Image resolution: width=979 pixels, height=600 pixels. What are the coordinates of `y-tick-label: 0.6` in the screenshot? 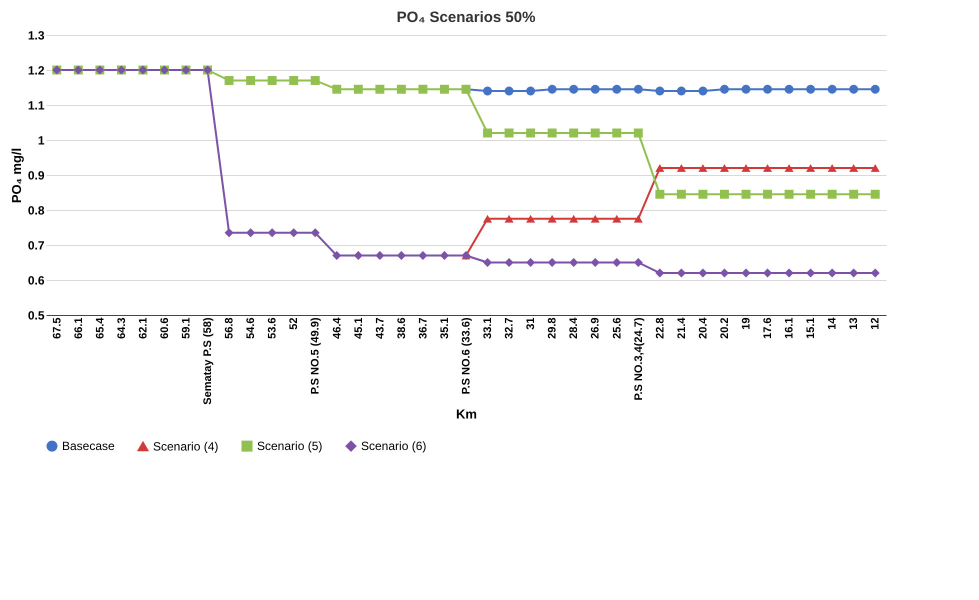 It's located at (36, 281).